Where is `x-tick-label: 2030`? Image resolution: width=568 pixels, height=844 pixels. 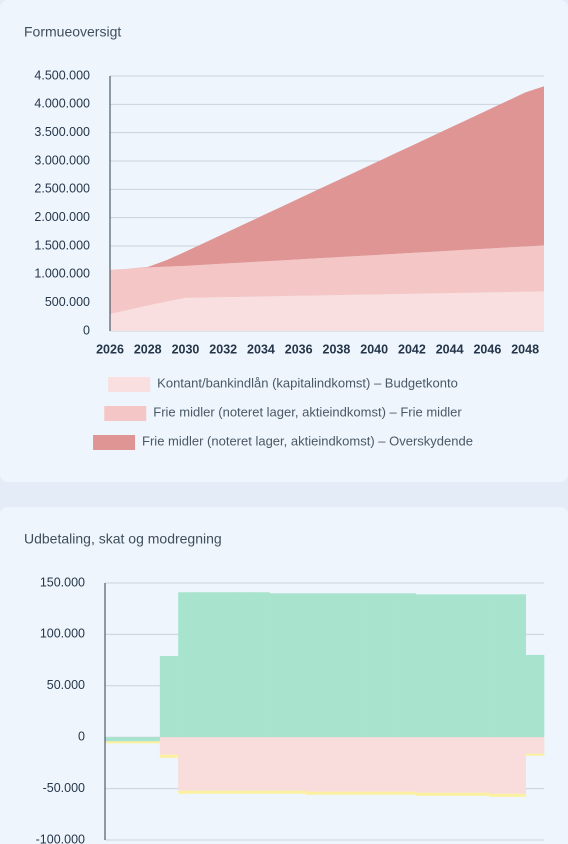 x-tick-label: 2030 is located at coordinates (186, 349).